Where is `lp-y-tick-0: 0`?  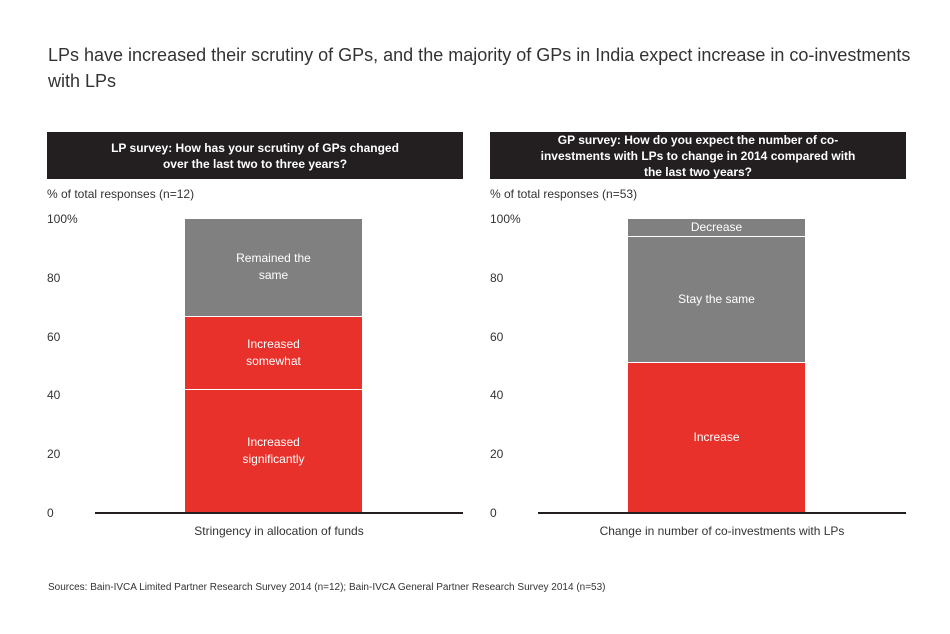
lp-y-tick-0: 0 is located at coordinates (50, 513).